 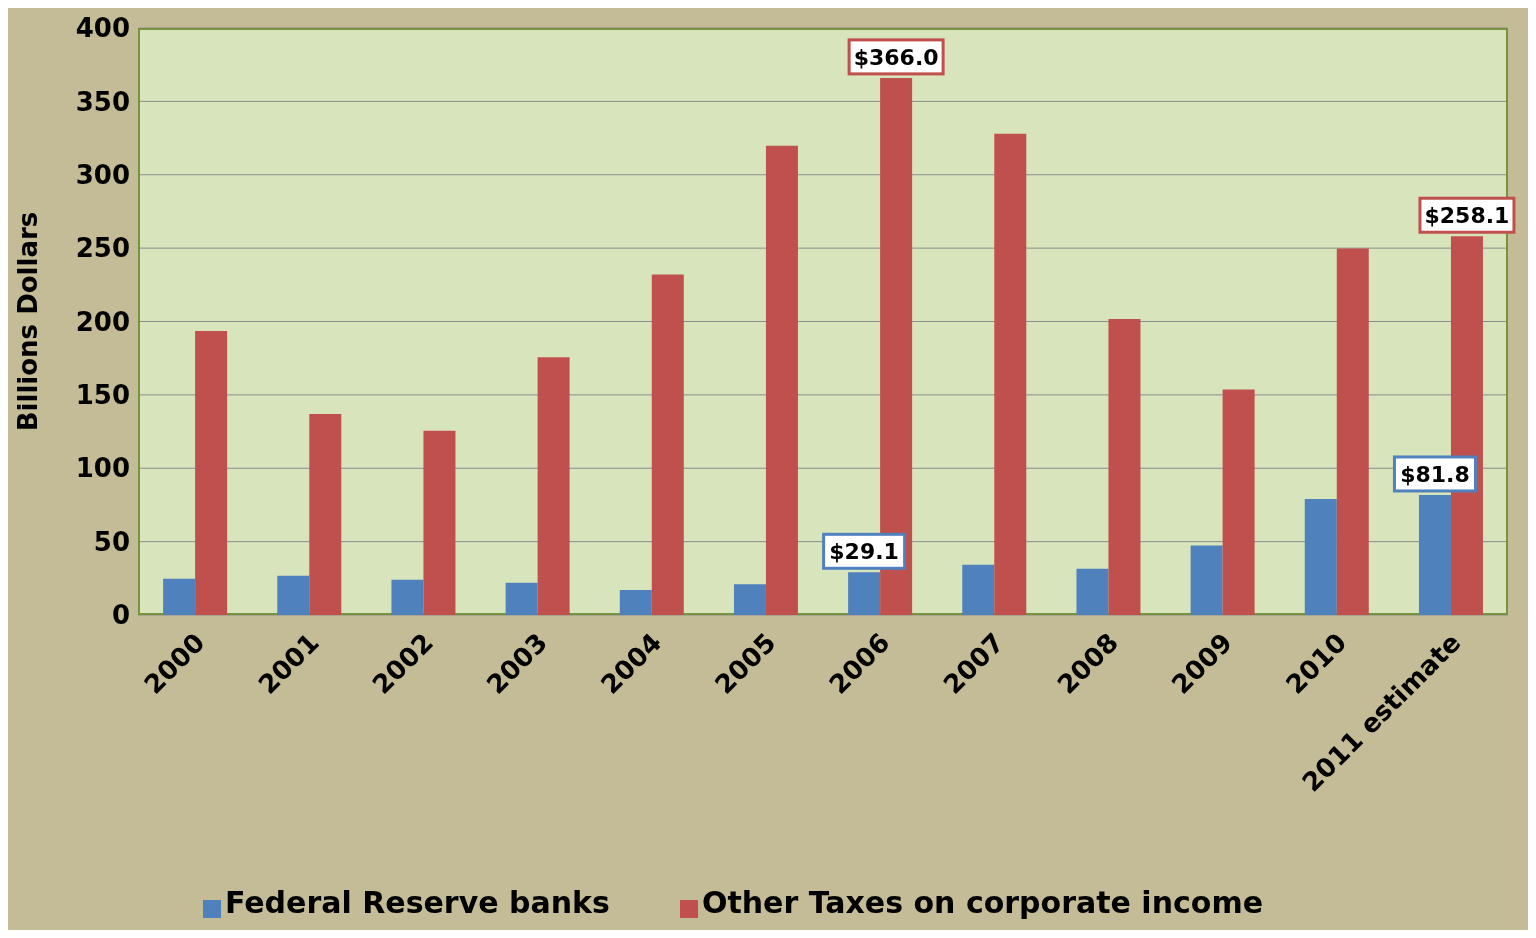 What do you see at coordinates (102, 101) in the screenshot?
I see `y-tick-label: 350` at bounding box center [102, 101].